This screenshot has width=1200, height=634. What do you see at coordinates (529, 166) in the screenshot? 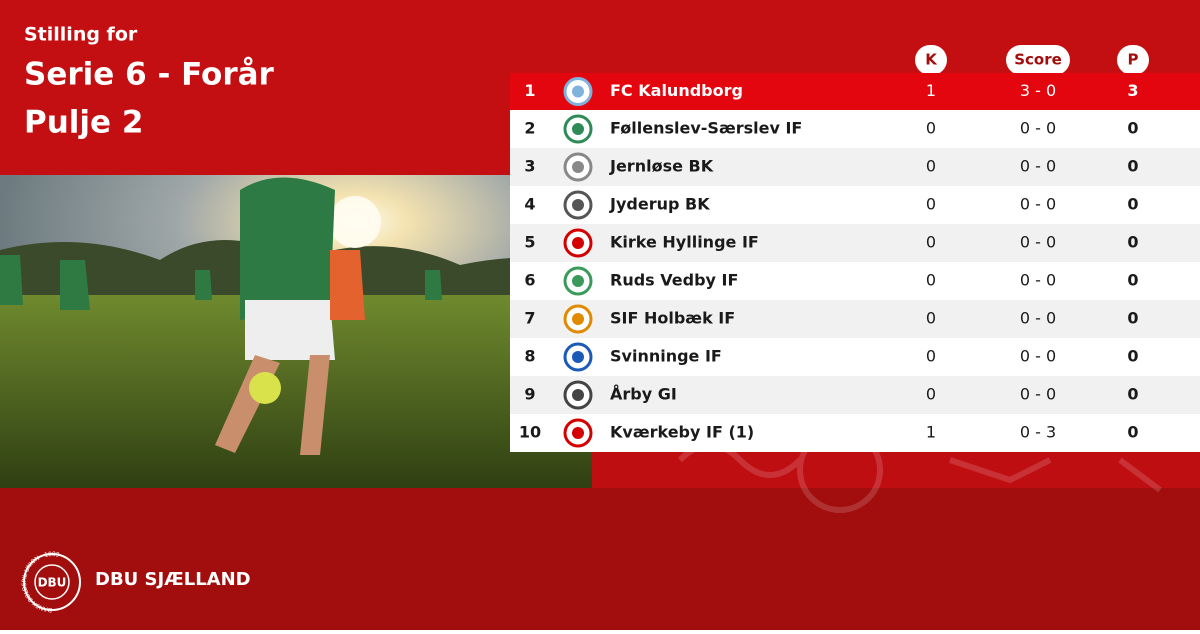
I see `rank: 3` at bounding box center [529, 166].